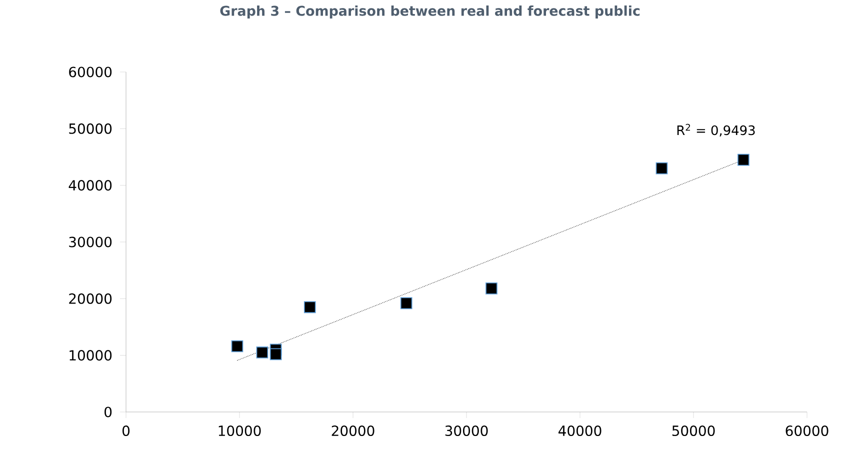 This screenshot has height=470, width=861. What do you see at coordinates (693, 431) in the screenshot?
I see `x-tick-label: 50000` at bounding box center [693, 431].